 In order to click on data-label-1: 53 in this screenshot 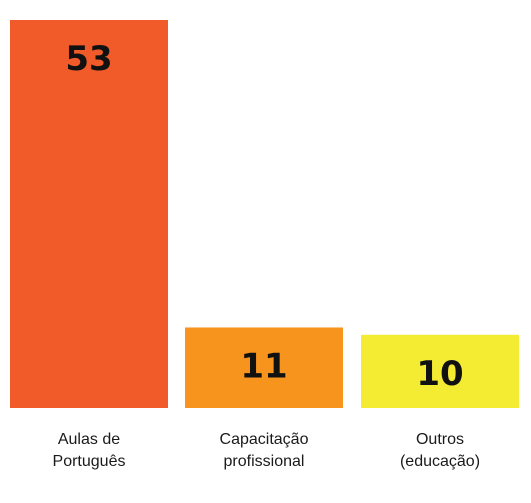, I will do `click(88, 59)`.